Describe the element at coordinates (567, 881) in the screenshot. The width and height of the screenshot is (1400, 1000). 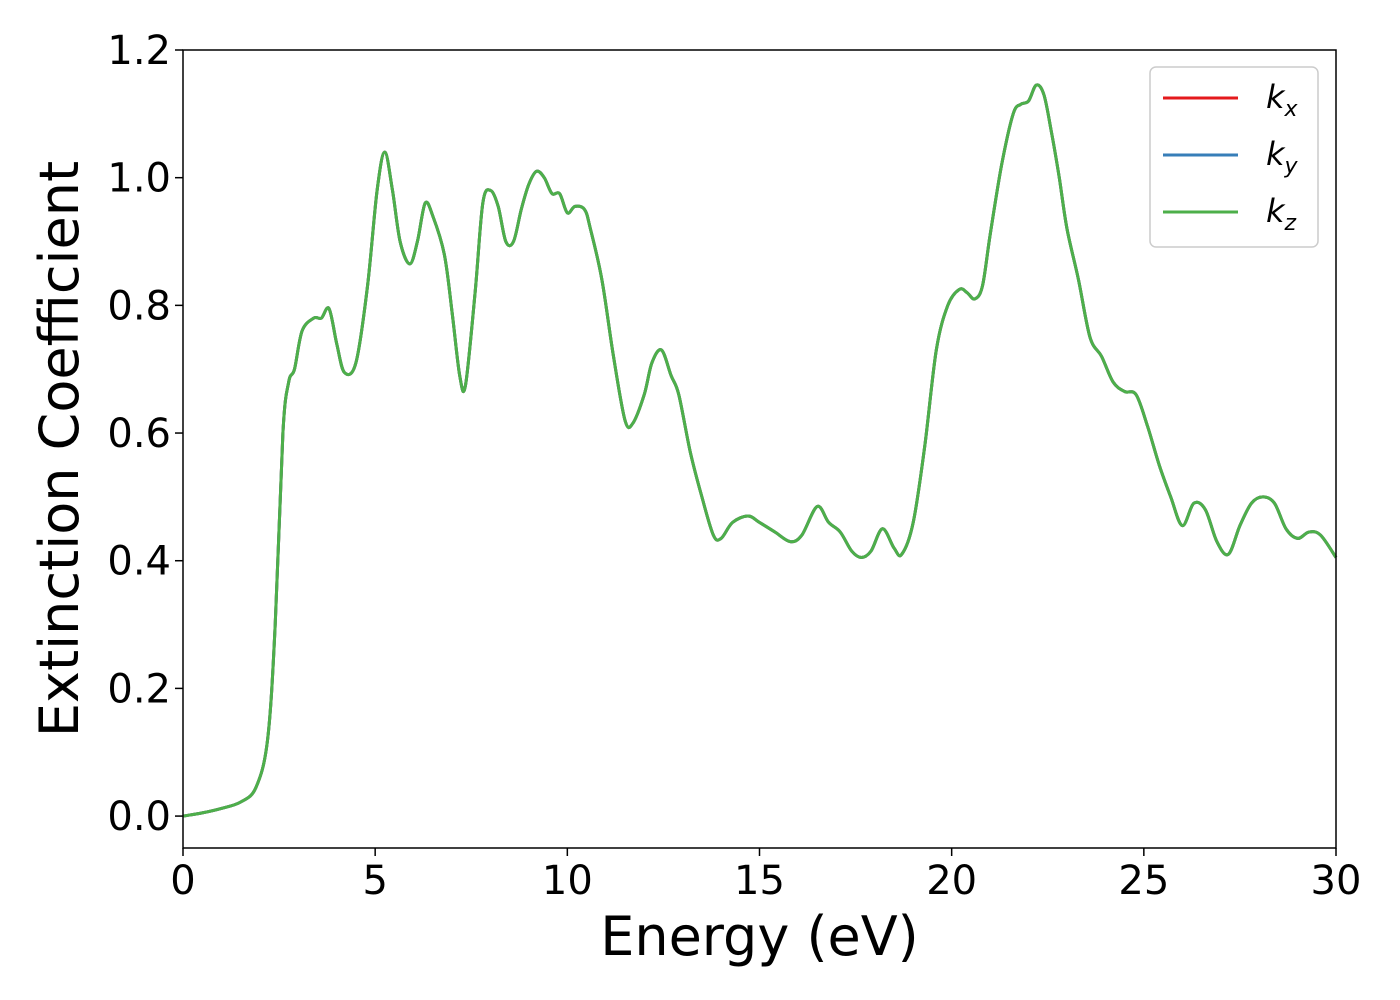
I see `x-tick-label: 10` at that location.